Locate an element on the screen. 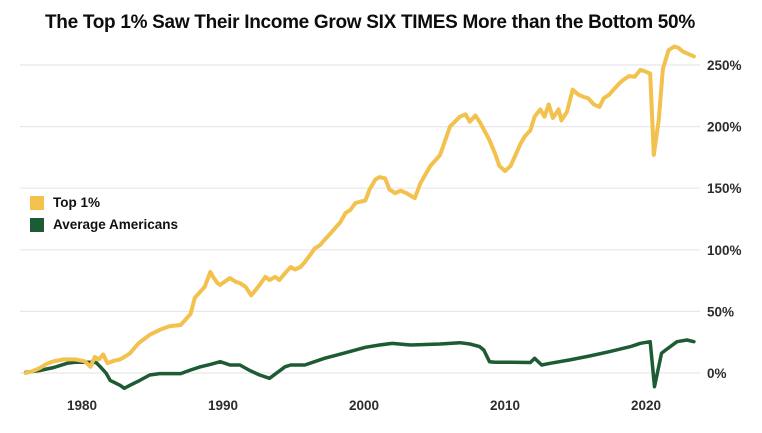 The width and height of the screenshot is (762, 433). y-tick-label-0%: 0% is located at coordinates (717, 373).